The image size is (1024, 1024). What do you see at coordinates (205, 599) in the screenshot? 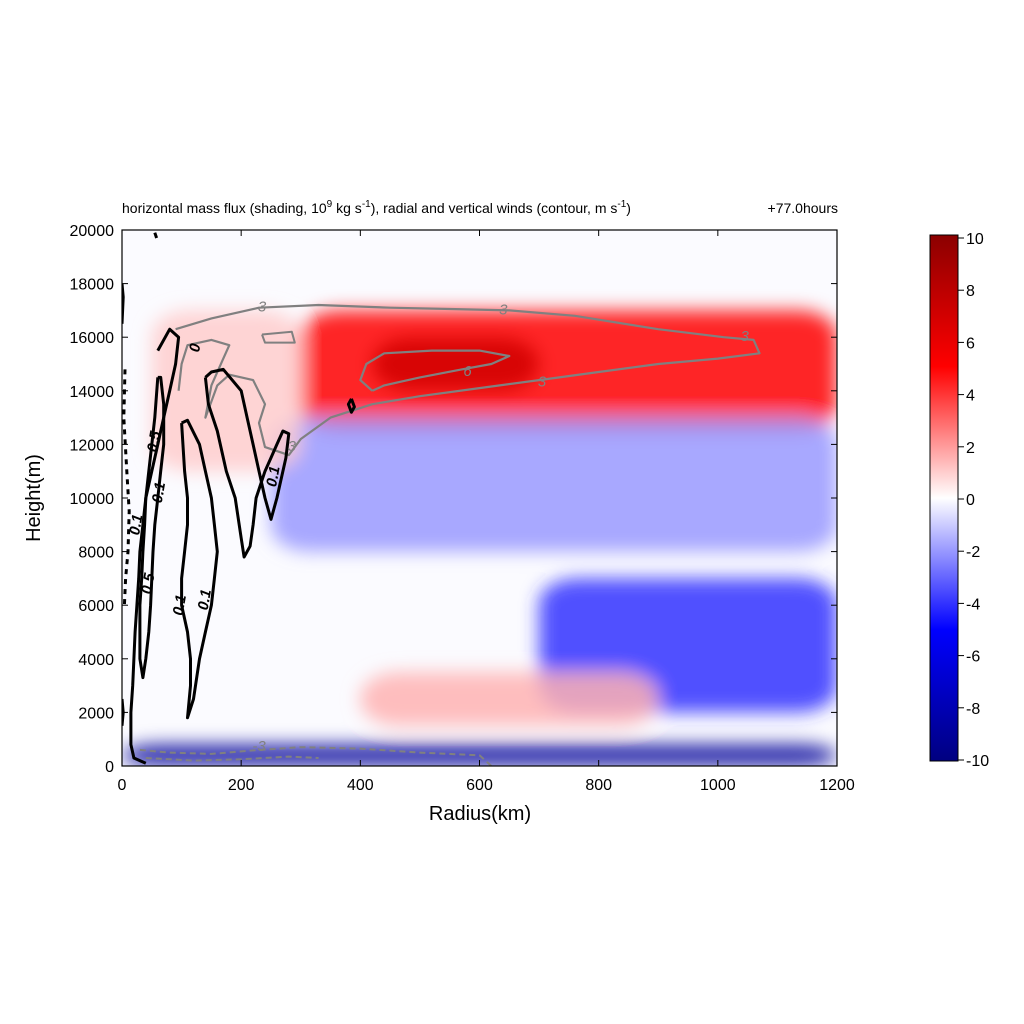
I see `contour-label-13: 0.1` at bounding box center [205, 599].